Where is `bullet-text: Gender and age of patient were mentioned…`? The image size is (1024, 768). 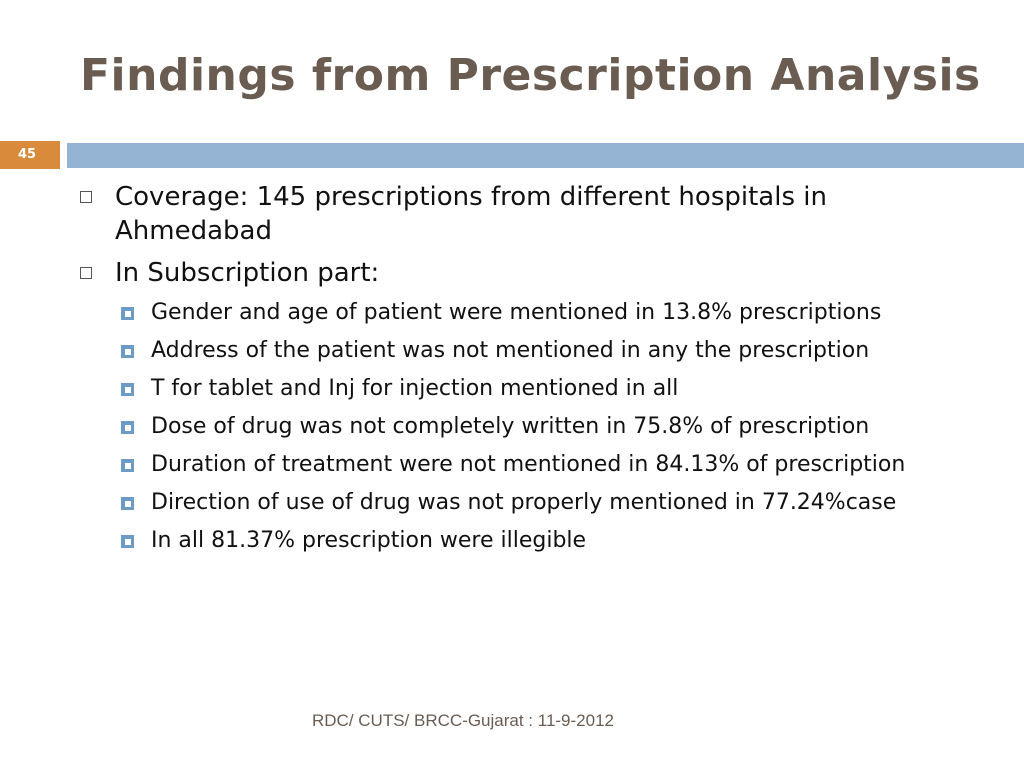 bullet-text: Gender and age of patient were mentioned… is located at coordinates (516, 312).